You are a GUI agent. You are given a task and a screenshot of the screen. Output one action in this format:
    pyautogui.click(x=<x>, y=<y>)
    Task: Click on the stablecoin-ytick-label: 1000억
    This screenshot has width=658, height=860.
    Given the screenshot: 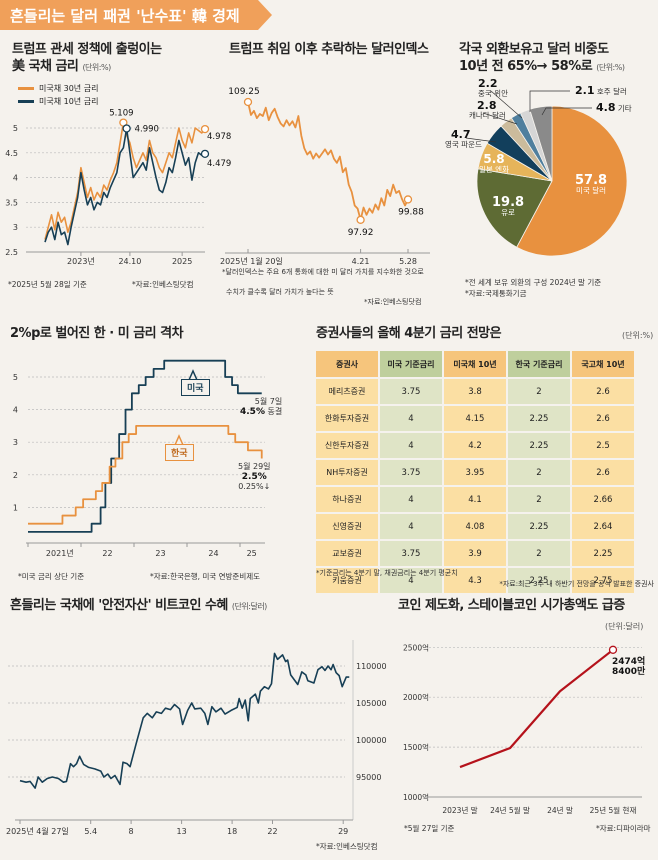 What is the action you would take?
    pyautogui.click(x=416, y=797)
    